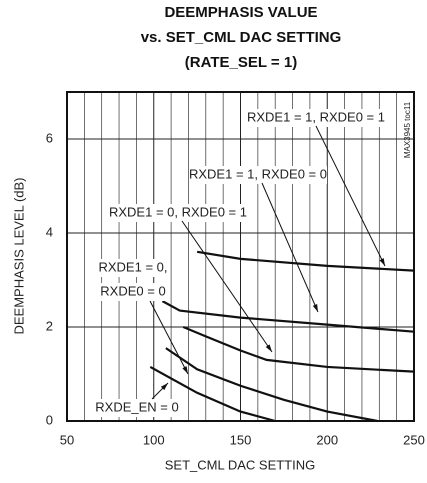  Describe the element at coordinates (49, 137) in the screenshot. I see `y-tick-label: 6` at that location.